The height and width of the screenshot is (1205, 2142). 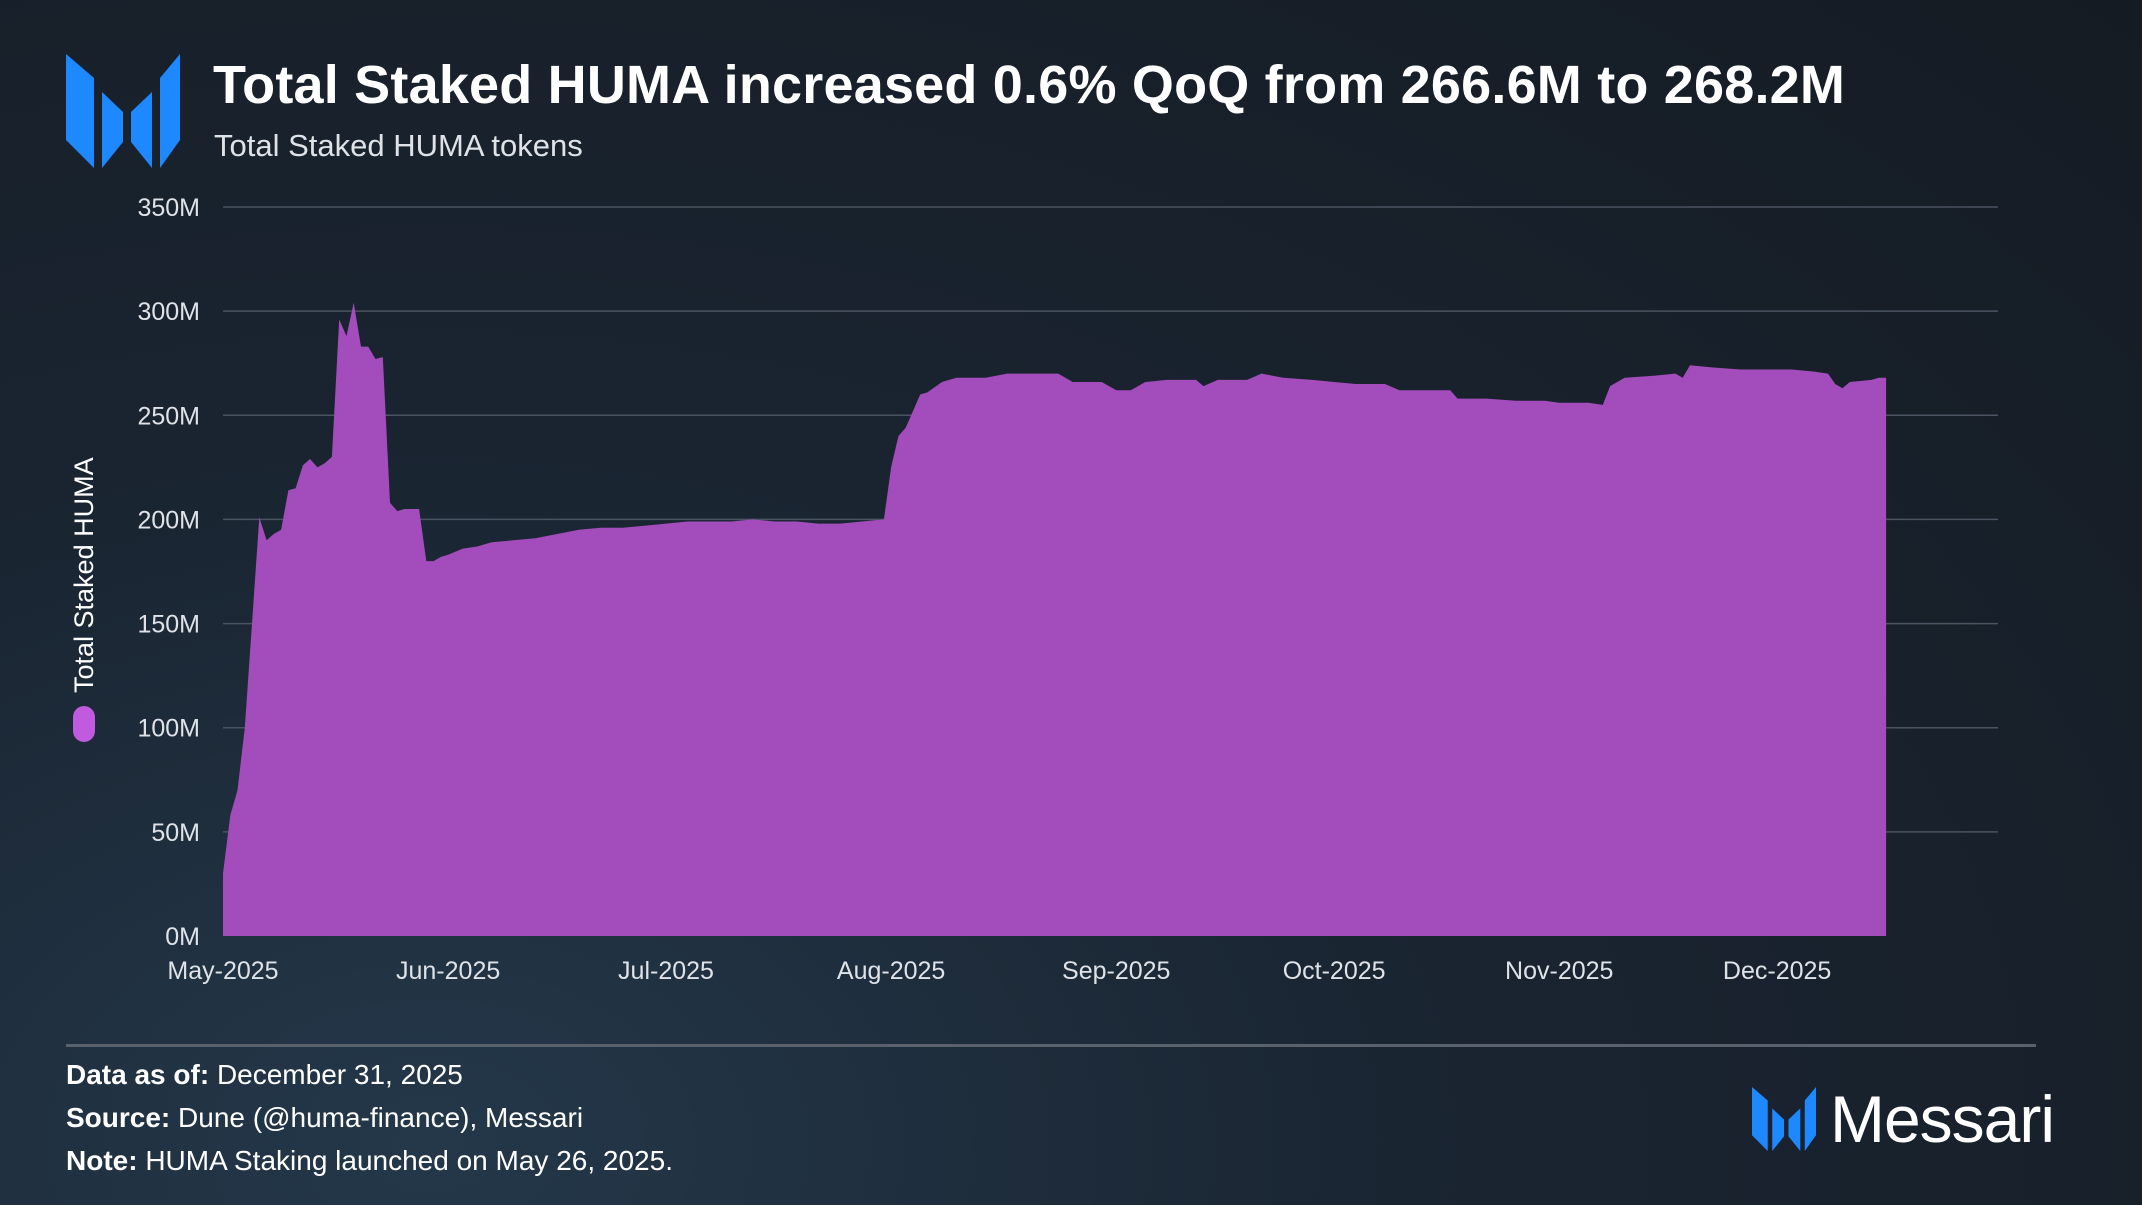 What do you see at coordinates (398, 145) in the screenshot?
I see `chart-subtitle: Total Staked HUMA tokens` at bounding box center [398, 145].